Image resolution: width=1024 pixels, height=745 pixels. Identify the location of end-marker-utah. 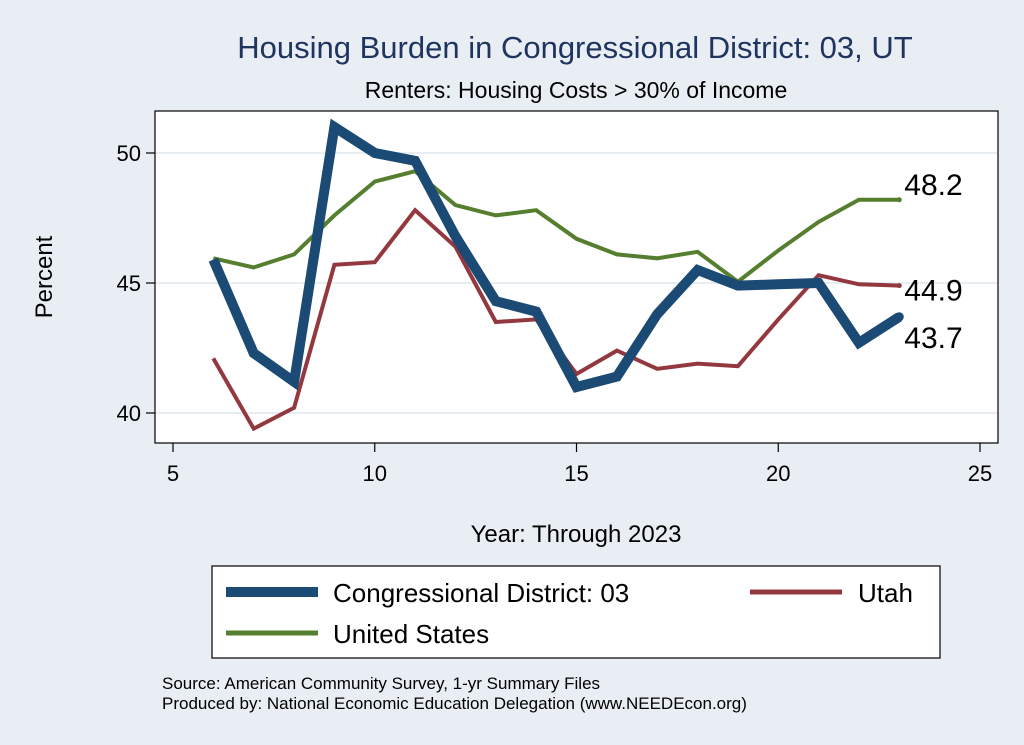
(899, 286).